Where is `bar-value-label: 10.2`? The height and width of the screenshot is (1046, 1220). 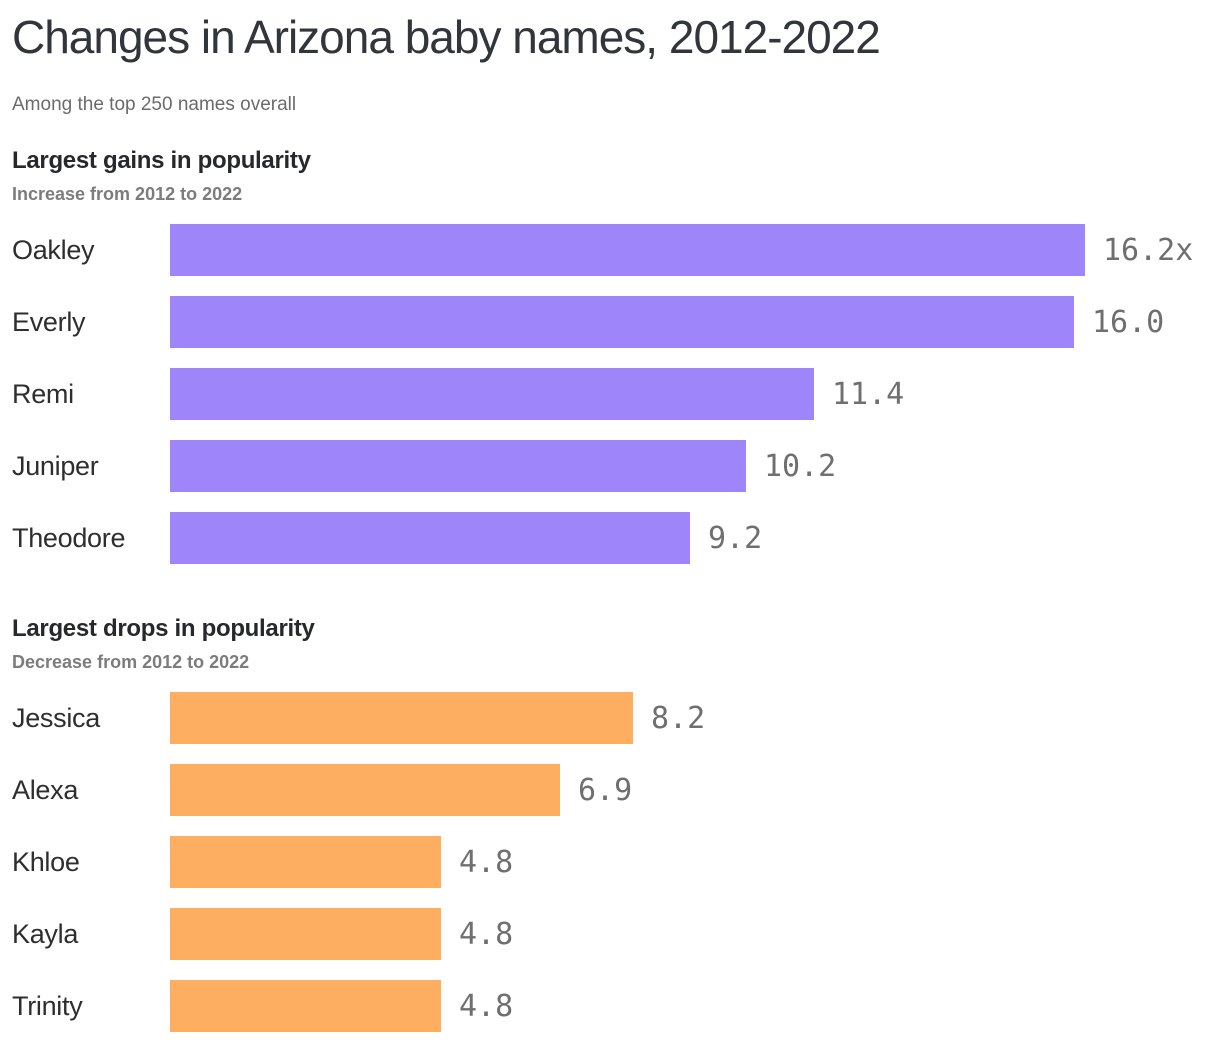 bar-value-label: 10.2 is located at coordinates (800, 466).